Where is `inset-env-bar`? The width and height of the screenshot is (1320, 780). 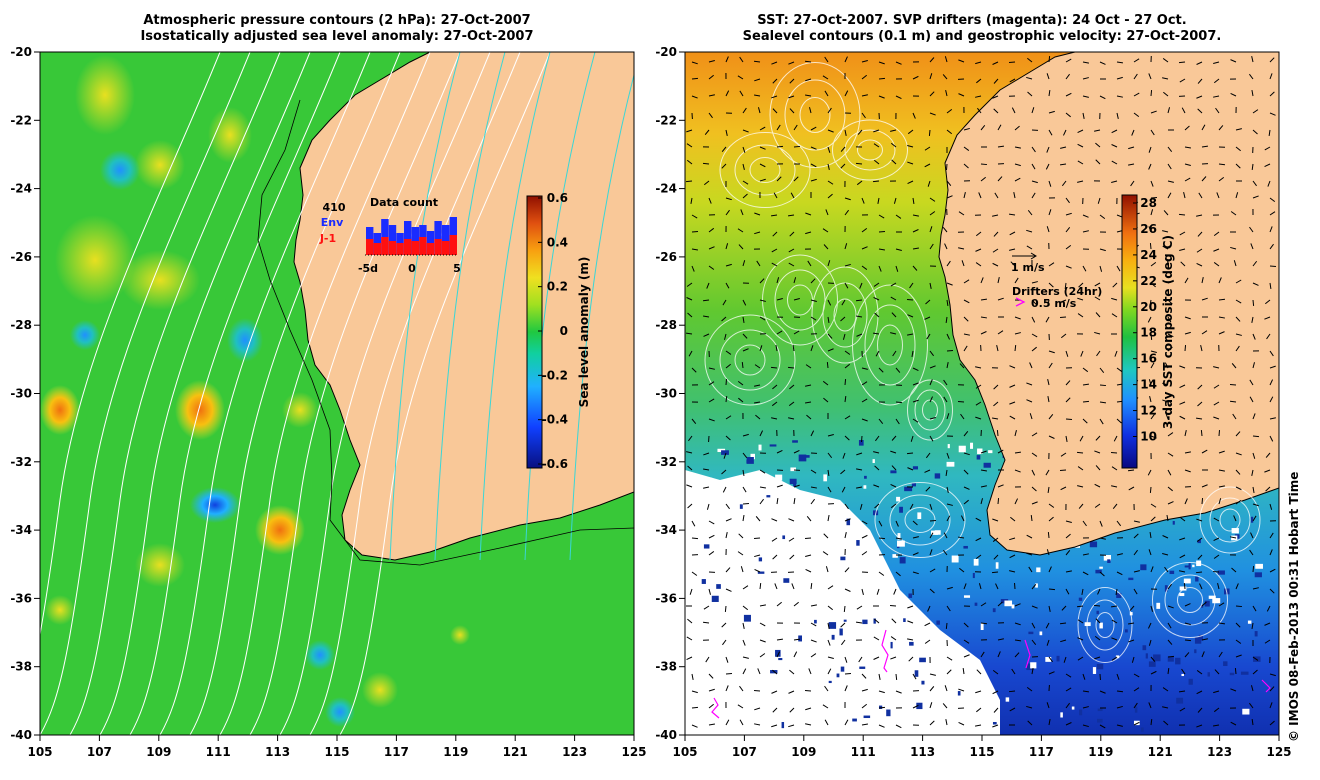
inset-env-bar is located at coordinates (446, 240).